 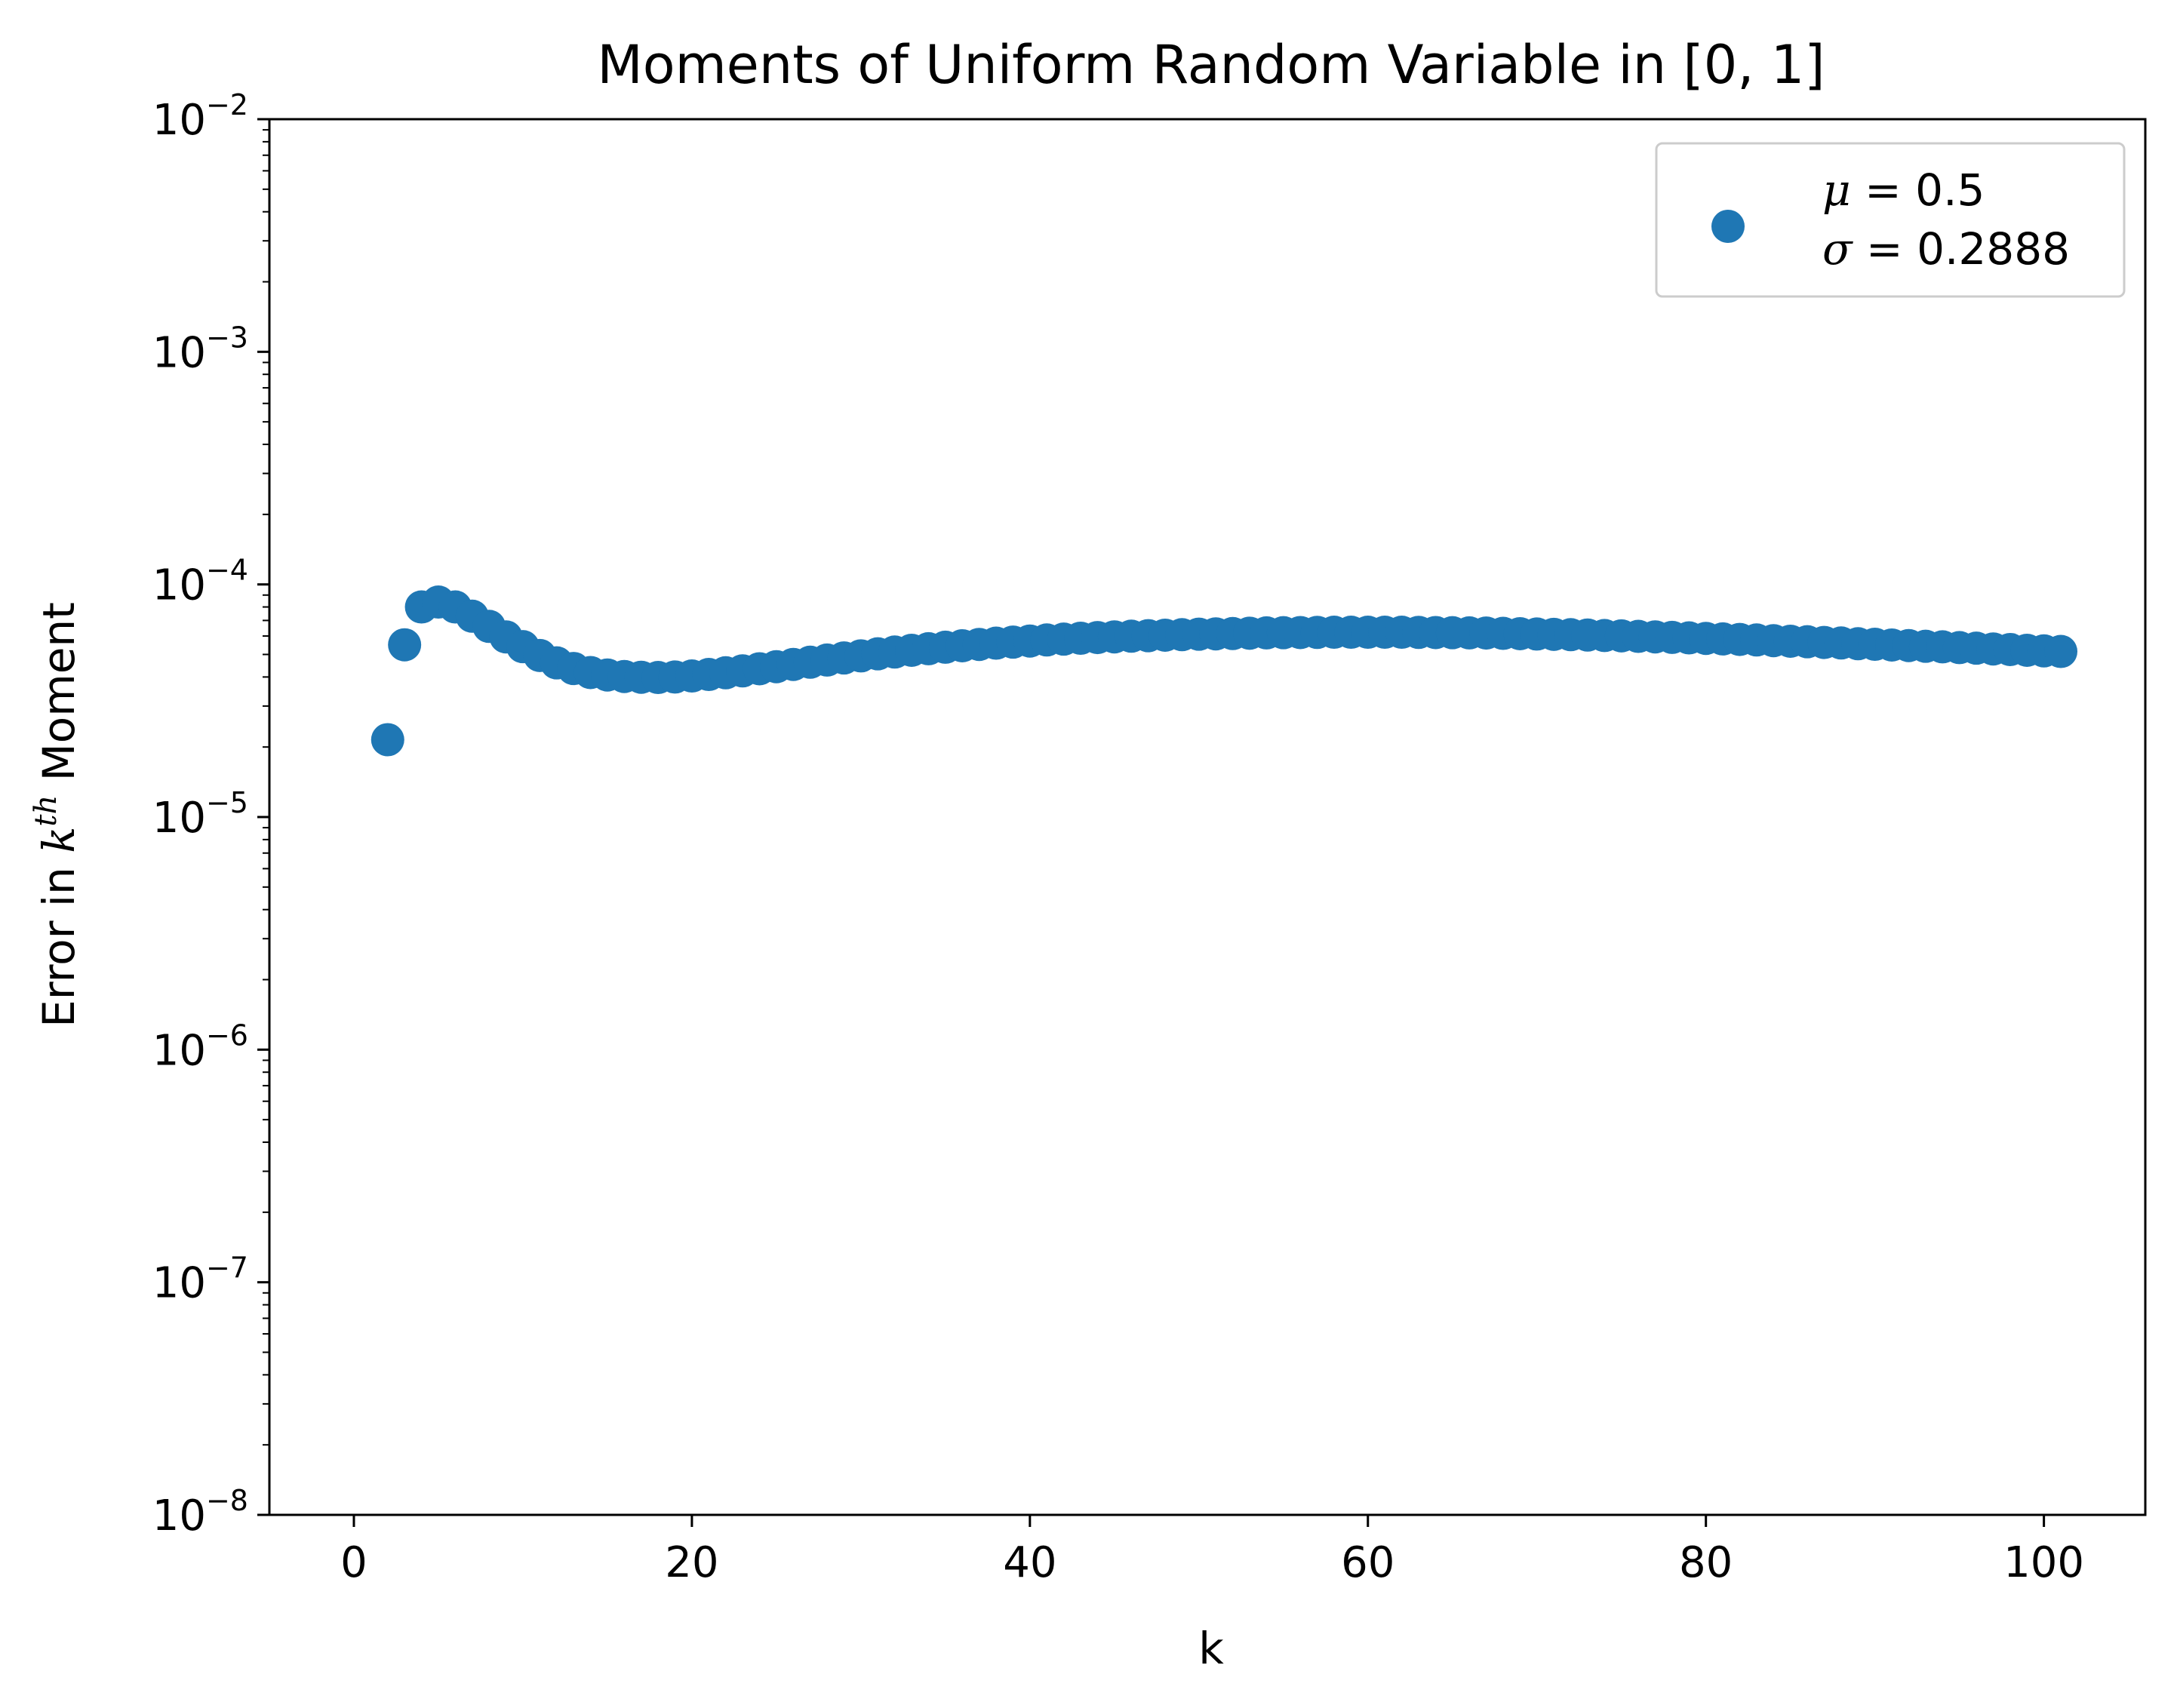 I want to click on x-axis-ticks: 0 20 40 60 80 100, so click(x=1212, y=1551).